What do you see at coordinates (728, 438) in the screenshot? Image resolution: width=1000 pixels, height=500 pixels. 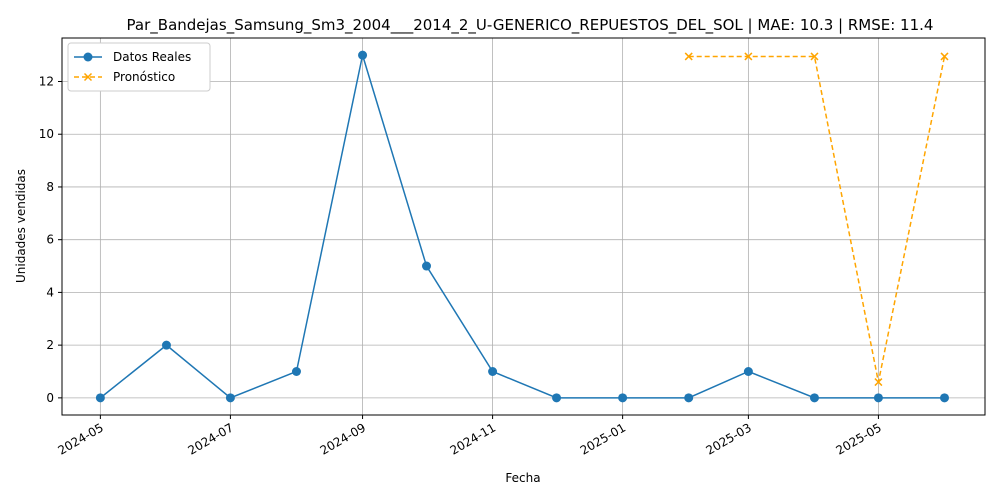 I see `x-tick-label: 2025-03` at bounding box center [728, 438].